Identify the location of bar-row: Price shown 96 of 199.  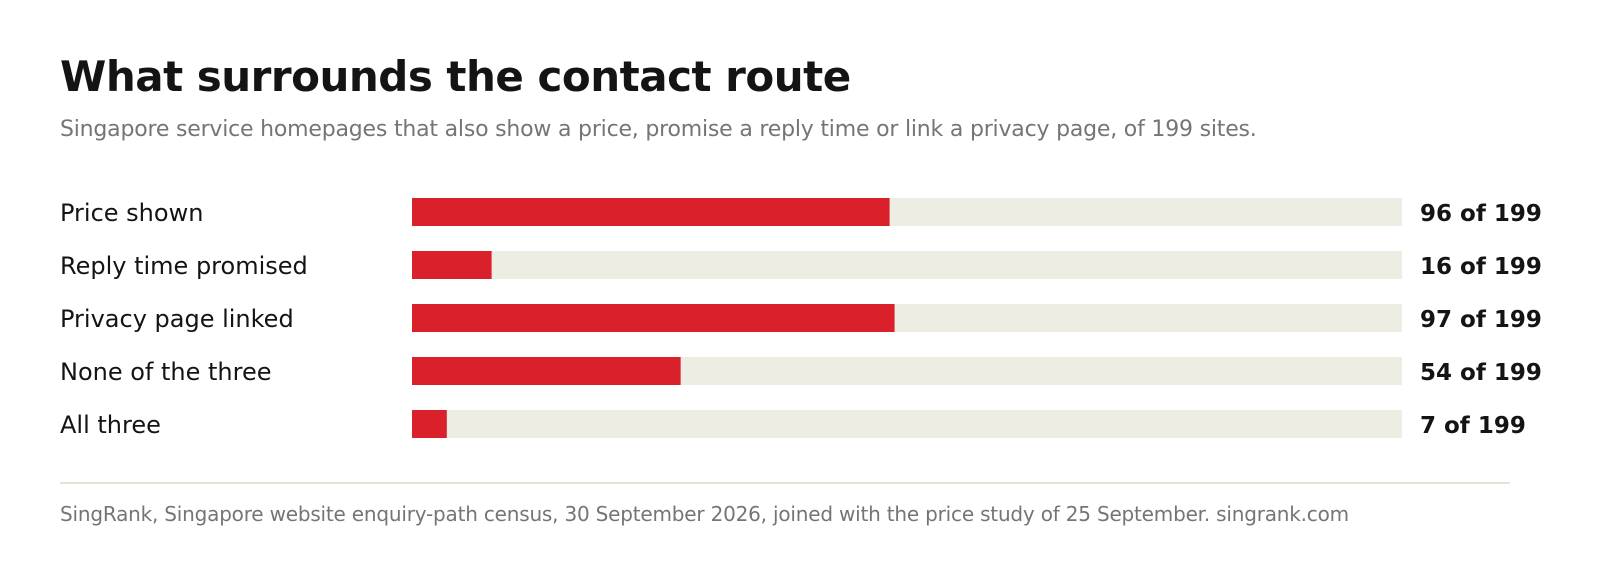
(801, 212).